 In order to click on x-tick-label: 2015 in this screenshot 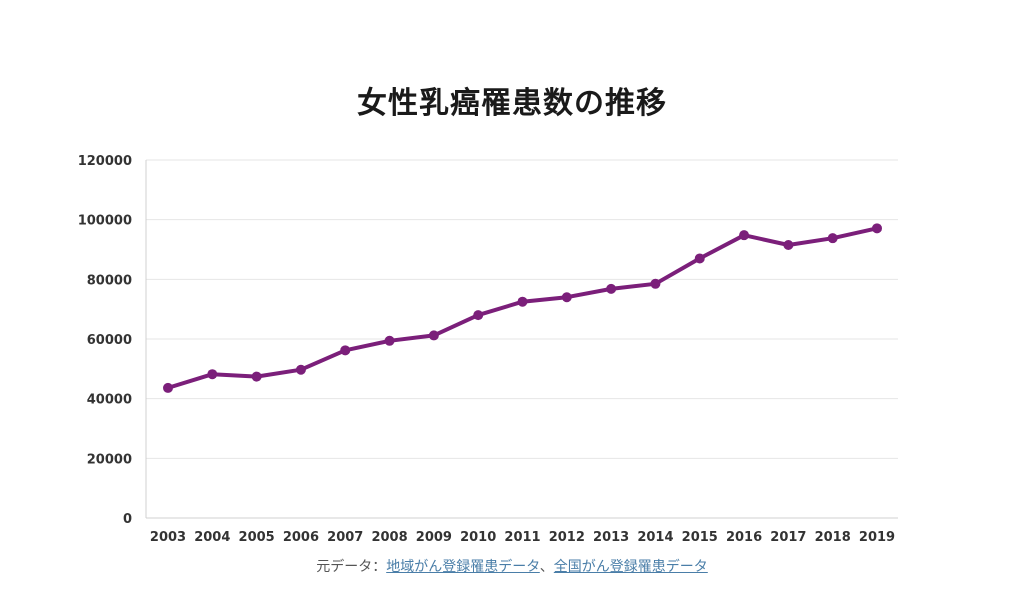, I will do `click(700, 537)`.